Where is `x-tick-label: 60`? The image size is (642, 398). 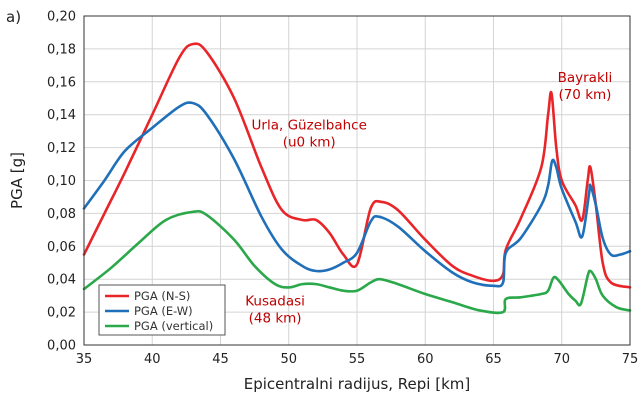
x-tick-label: 60 is located at coordinates (425, 359).